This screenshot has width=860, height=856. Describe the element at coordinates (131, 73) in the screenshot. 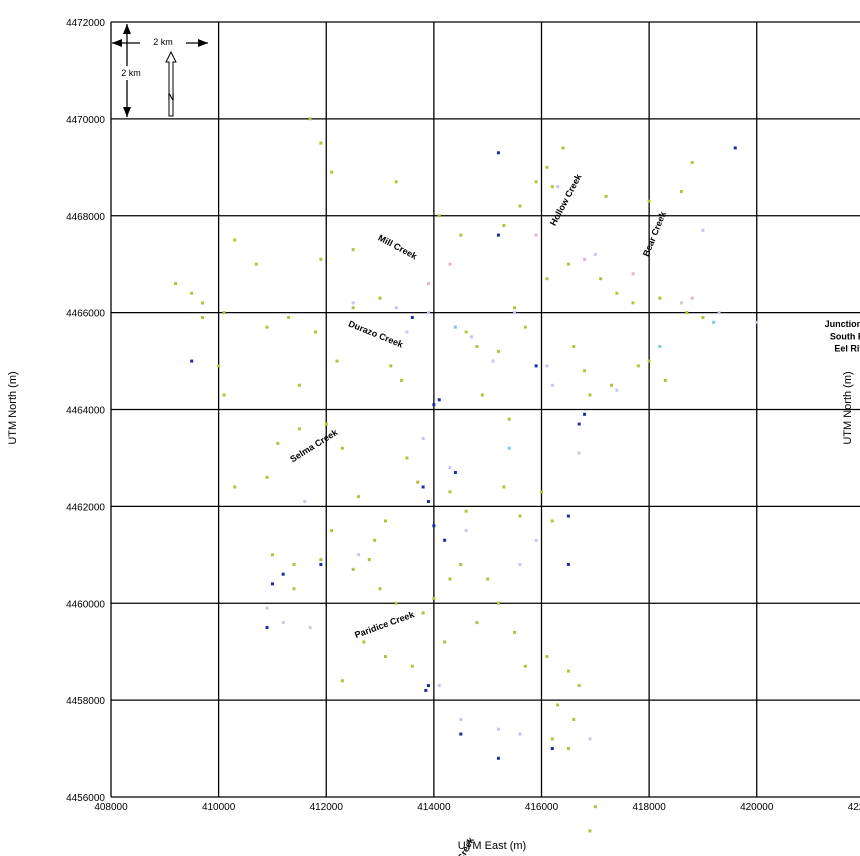

I see `scale-label-vertical: 2 km` at that location.